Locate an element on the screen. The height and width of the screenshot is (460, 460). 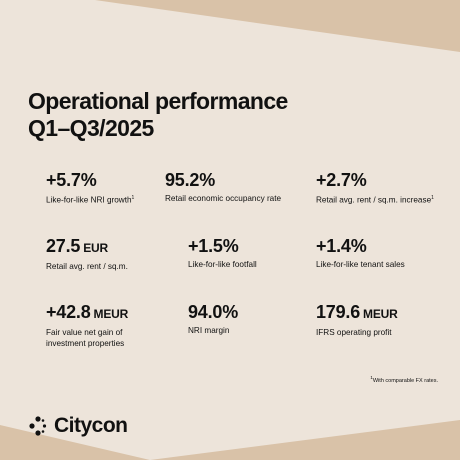
metric-unit: EUR is located at coordinates (95, 248).